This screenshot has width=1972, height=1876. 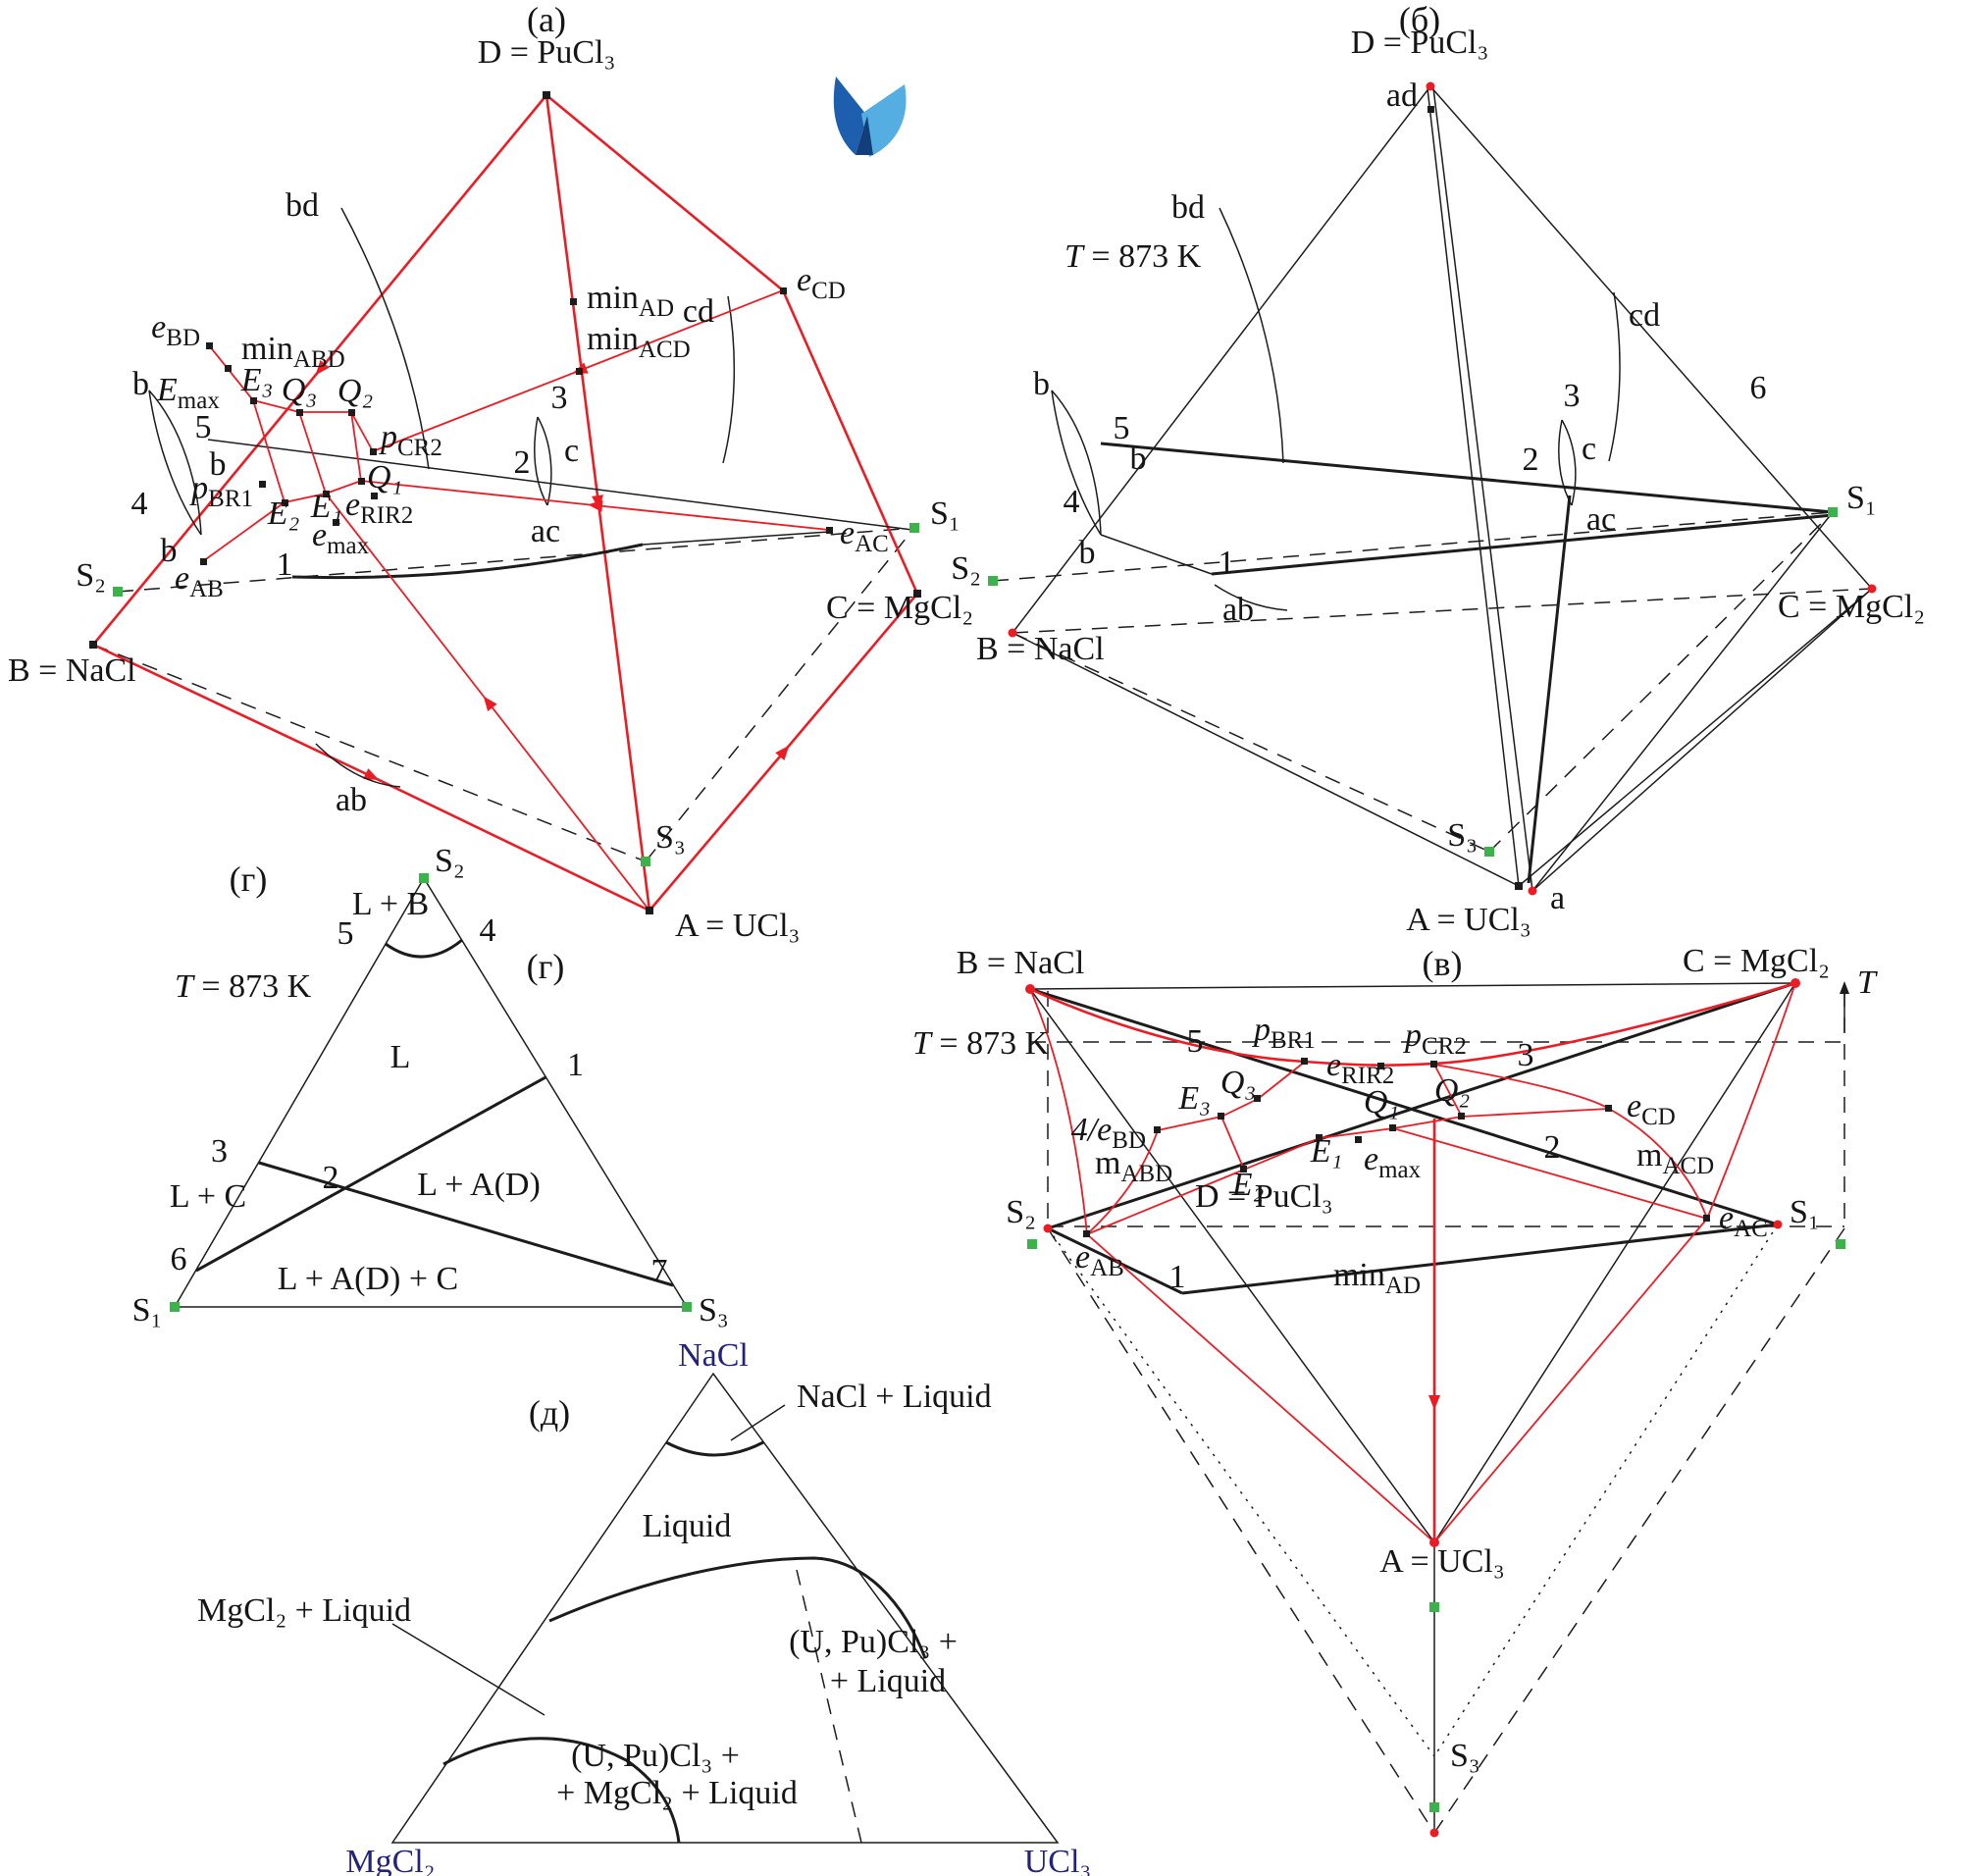 I want to click on section-line, so click(x=736, y=538).